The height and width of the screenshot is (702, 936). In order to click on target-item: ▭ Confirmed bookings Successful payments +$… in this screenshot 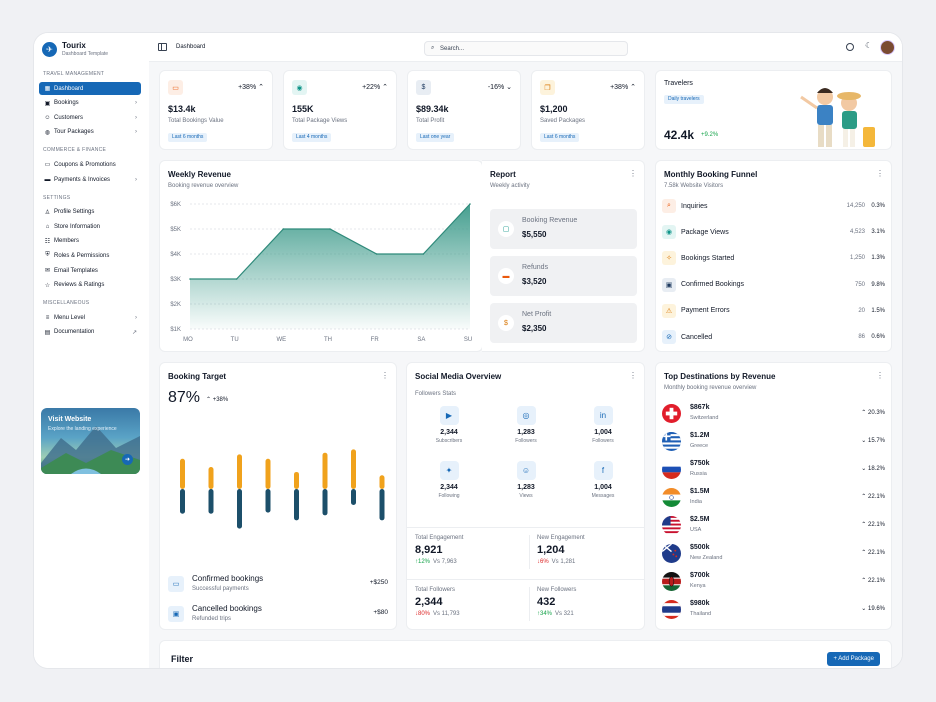, I will do `click(278, 584)`.